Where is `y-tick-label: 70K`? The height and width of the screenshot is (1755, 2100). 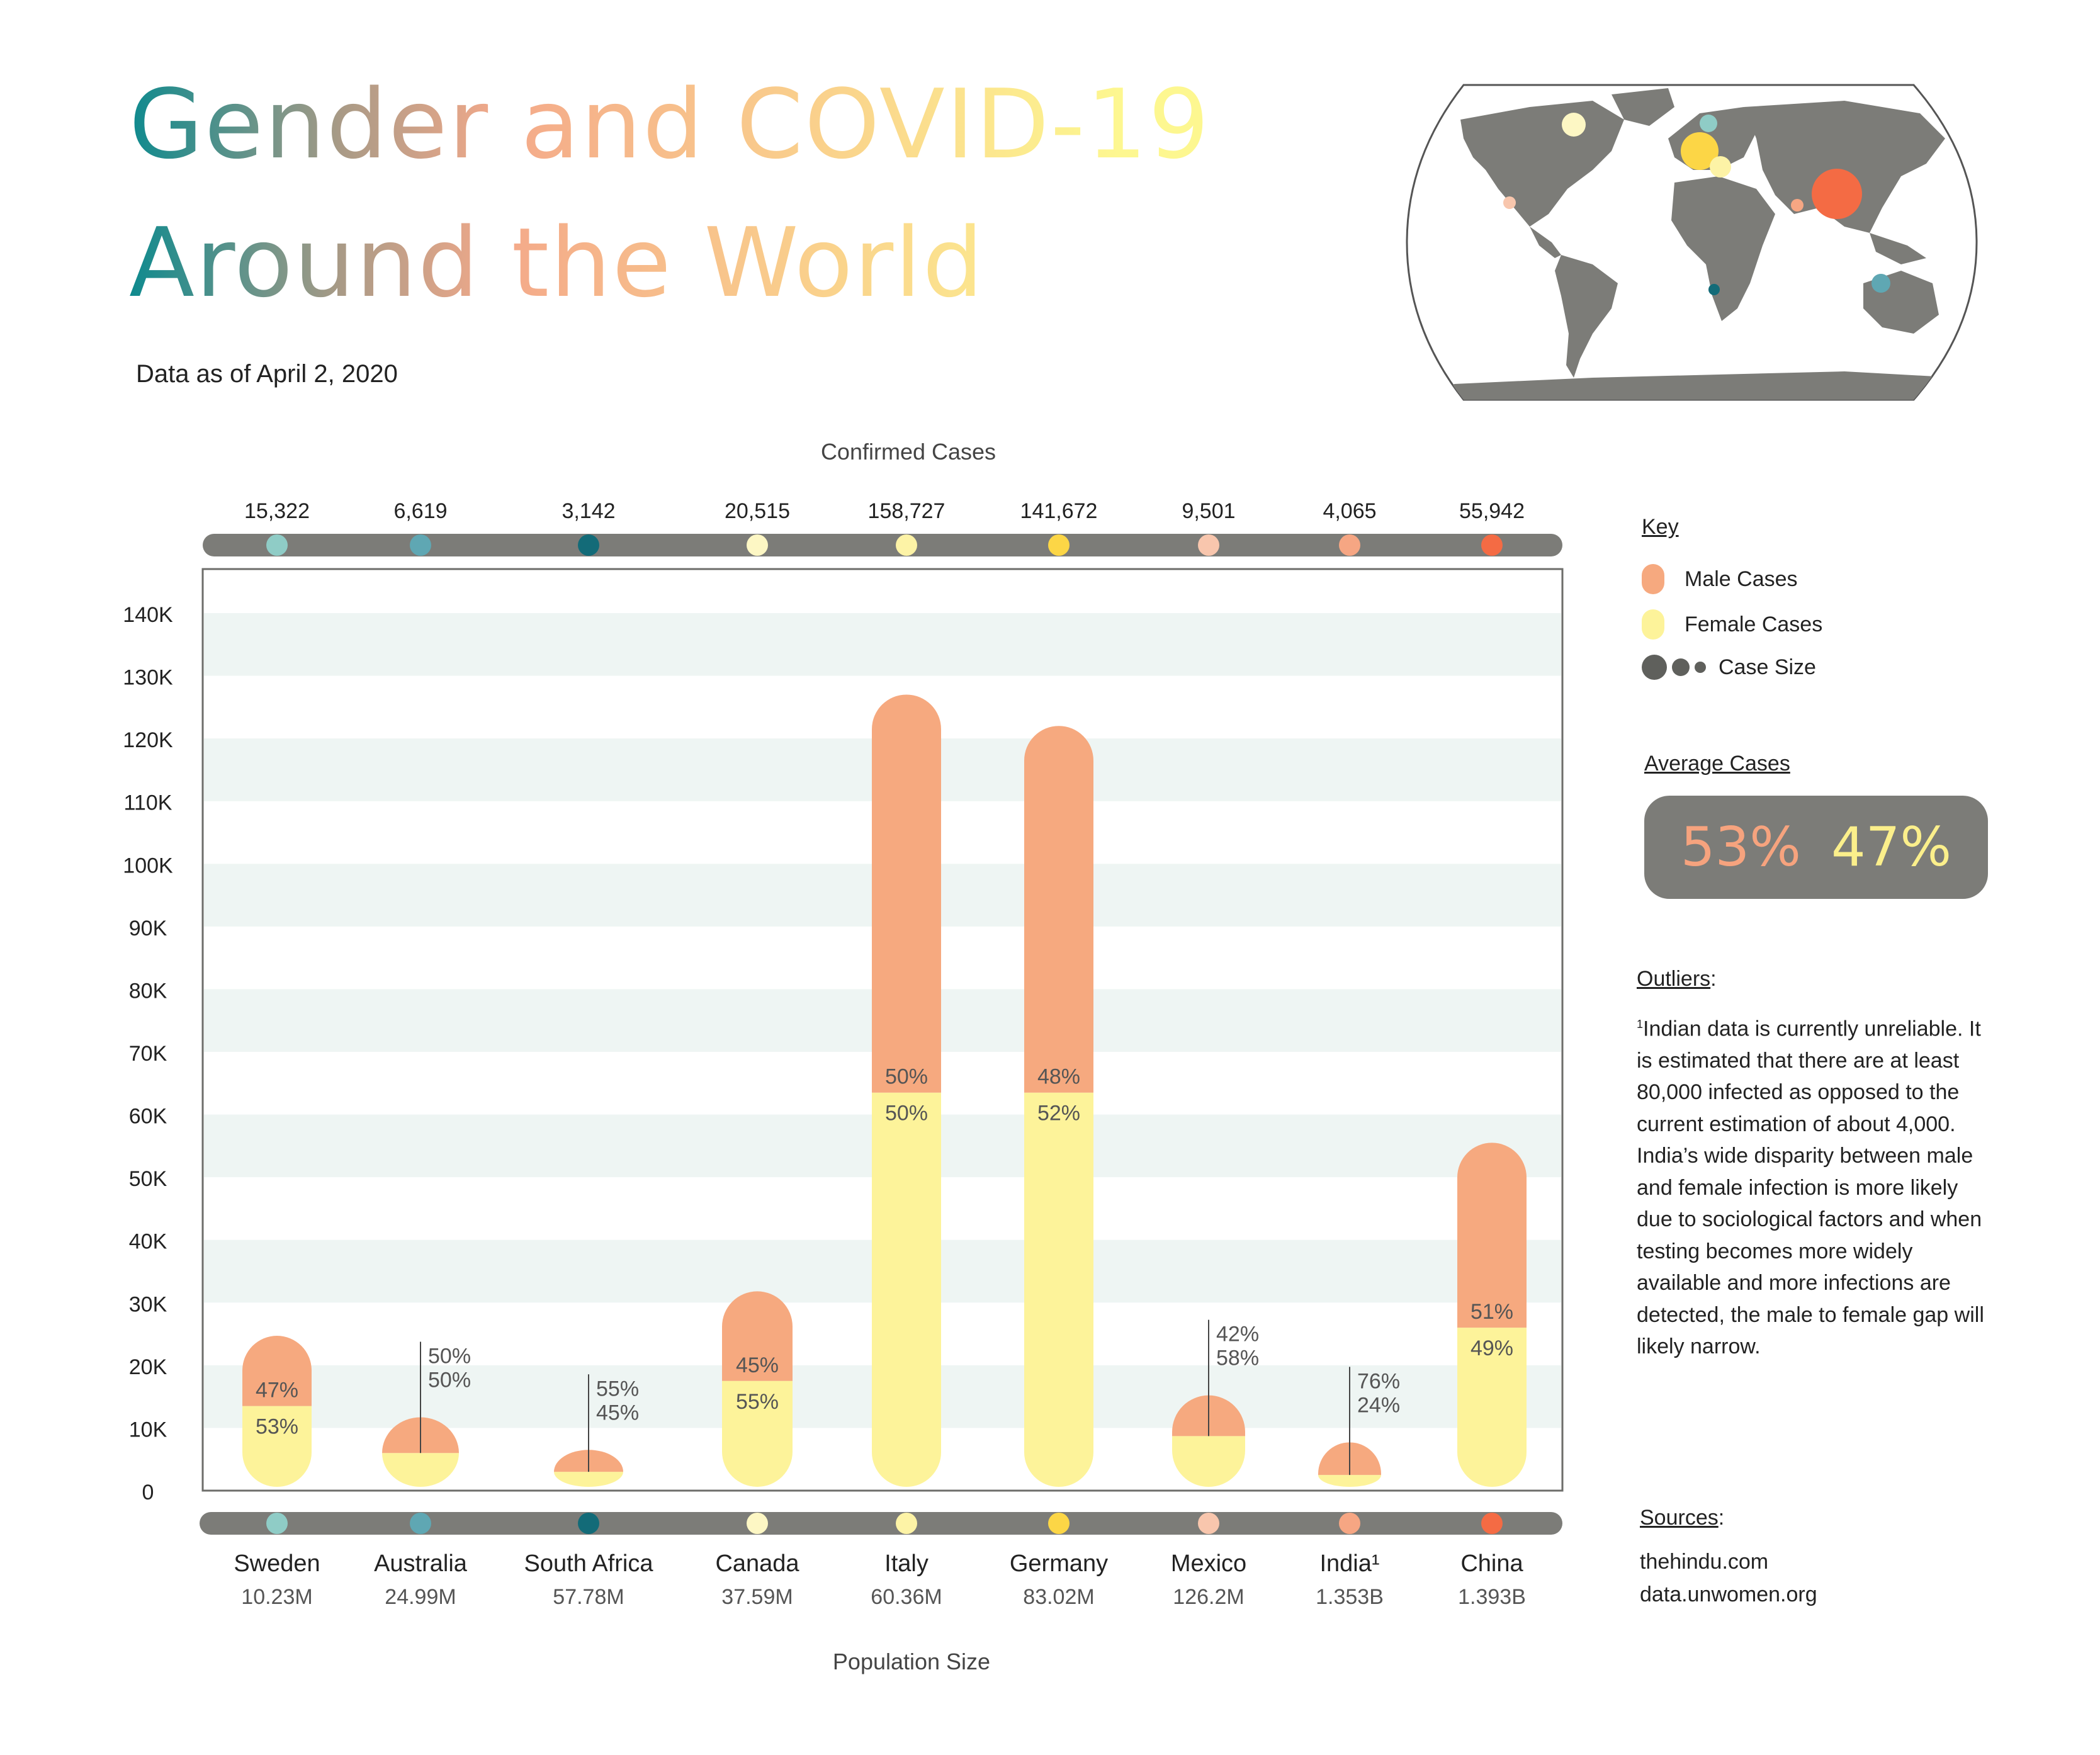
y-tick-label: 70K is located at coordinates (148, 1054).